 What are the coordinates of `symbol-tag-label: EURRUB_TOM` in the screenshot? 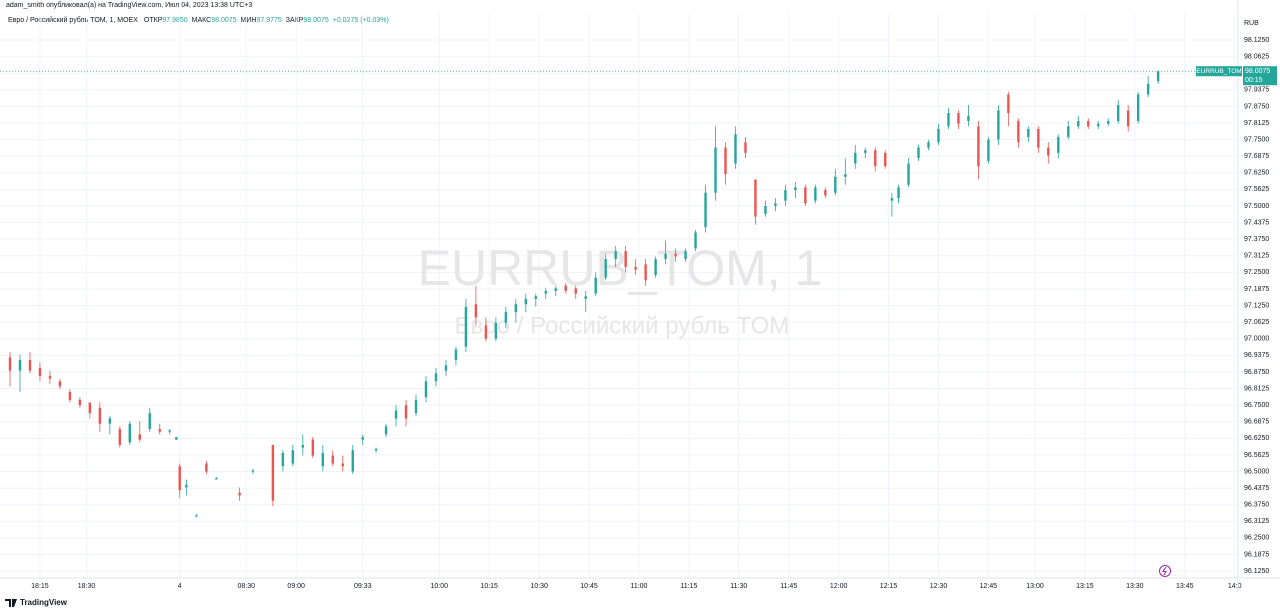 It's located at (1218, 71).